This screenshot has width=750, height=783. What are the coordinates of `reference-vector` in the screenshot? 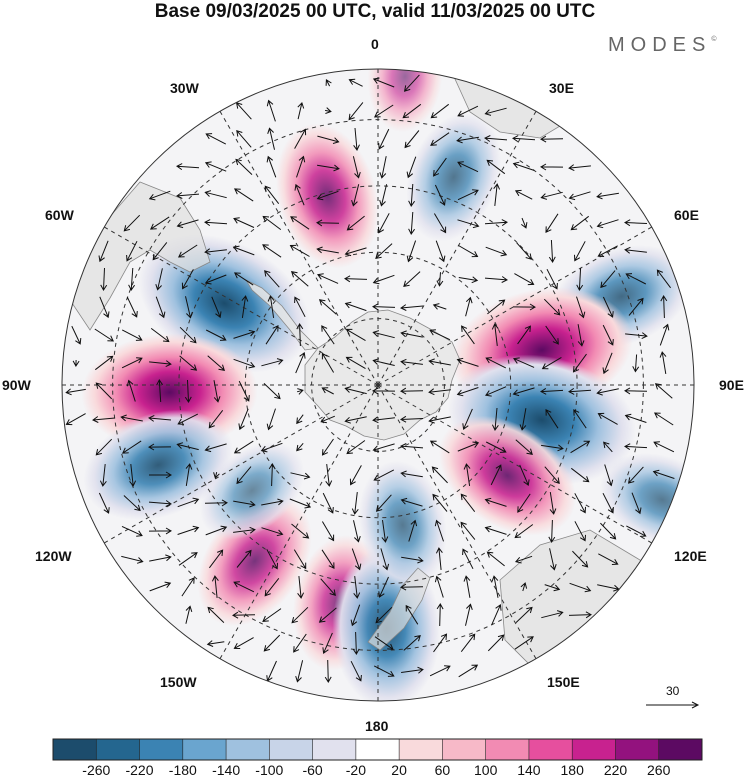 It's located at (673, 705).